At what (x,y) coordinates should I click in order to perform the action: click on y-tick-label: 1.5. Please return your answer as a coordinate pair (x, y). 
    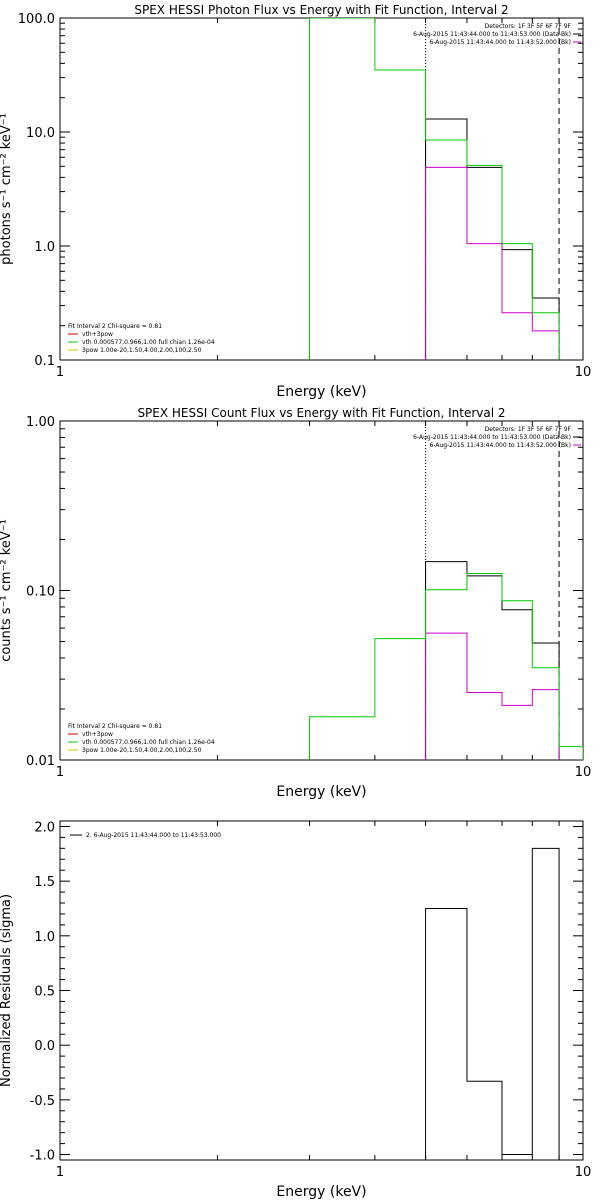
    Looking at the image, I should click on (44, 882).